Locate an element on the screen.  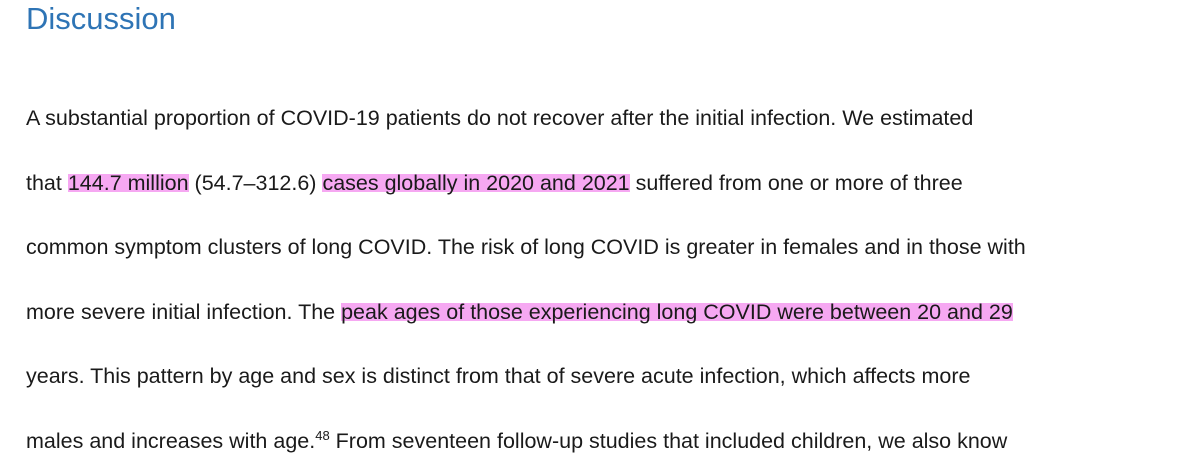
highlight-case-count: 144.7 million is located at coordinates (128, 183).